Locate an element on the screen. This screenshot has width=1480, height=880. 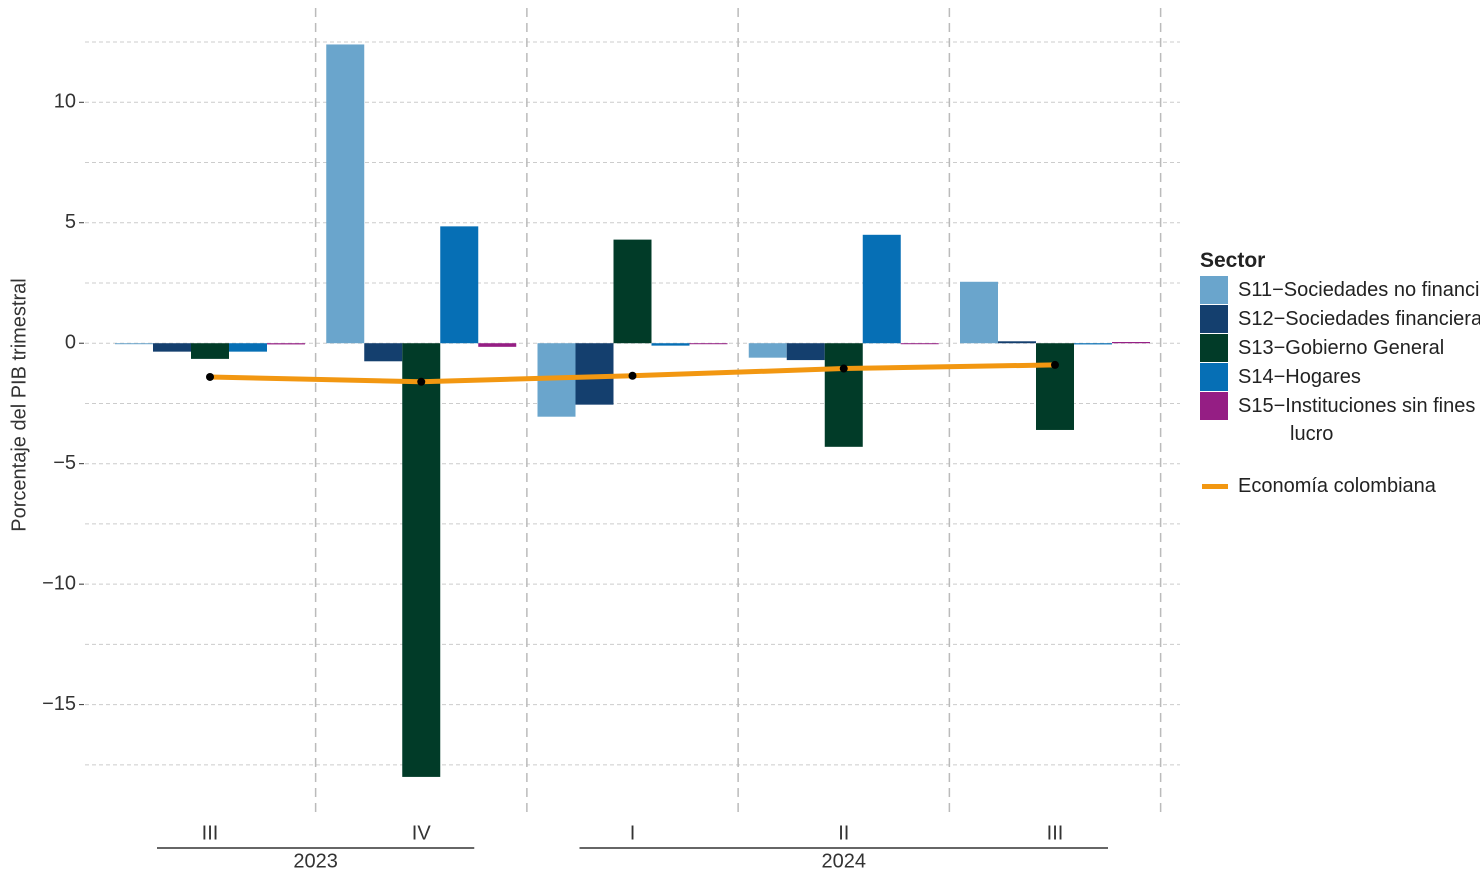
legend-item: S15−Instituciones sin fines de lucro is located at coordinates (1340, 420).